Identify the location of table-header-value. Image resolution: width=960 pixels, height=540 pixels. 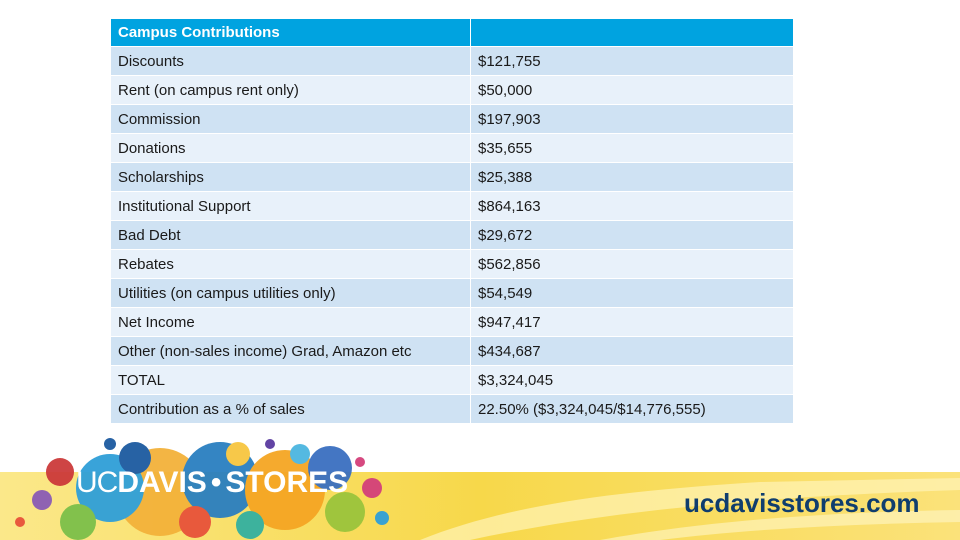
(632, 32).